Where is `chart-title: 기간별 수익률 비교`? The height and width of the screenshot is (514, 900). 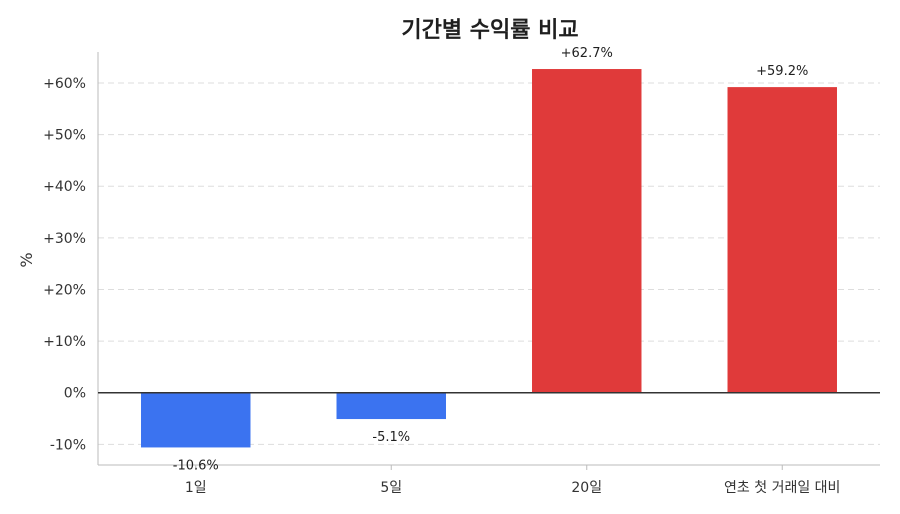 chart-title: 기간별 수익률 비교 is located at coordinates (489, 30).